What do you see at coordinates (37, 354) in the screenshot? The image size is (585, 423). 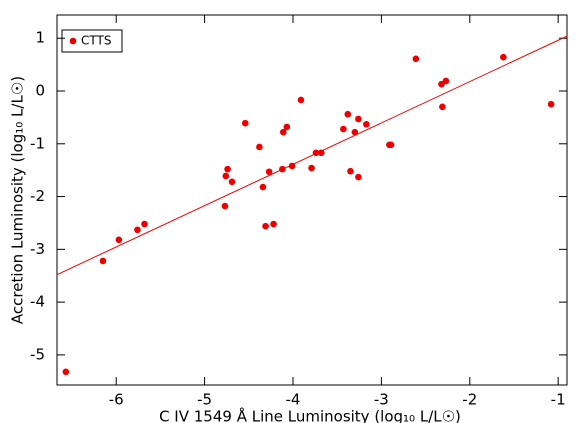 I see `y-tick-label: -5` at bounding box center [37, 354].